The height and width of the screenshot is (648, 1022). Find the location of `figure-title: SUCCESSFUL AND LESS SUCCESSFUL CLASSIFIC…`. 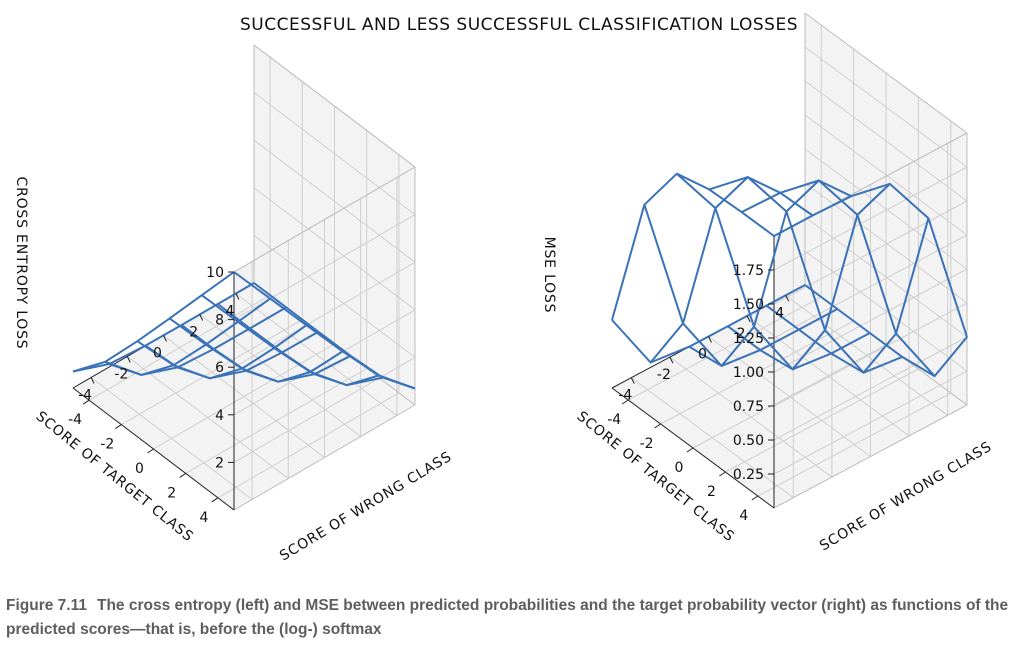

figure-title: SUCCESSFUL AND LESS SUCCESSFUL CLASSIFIC… is located at coordinates (519, 25).